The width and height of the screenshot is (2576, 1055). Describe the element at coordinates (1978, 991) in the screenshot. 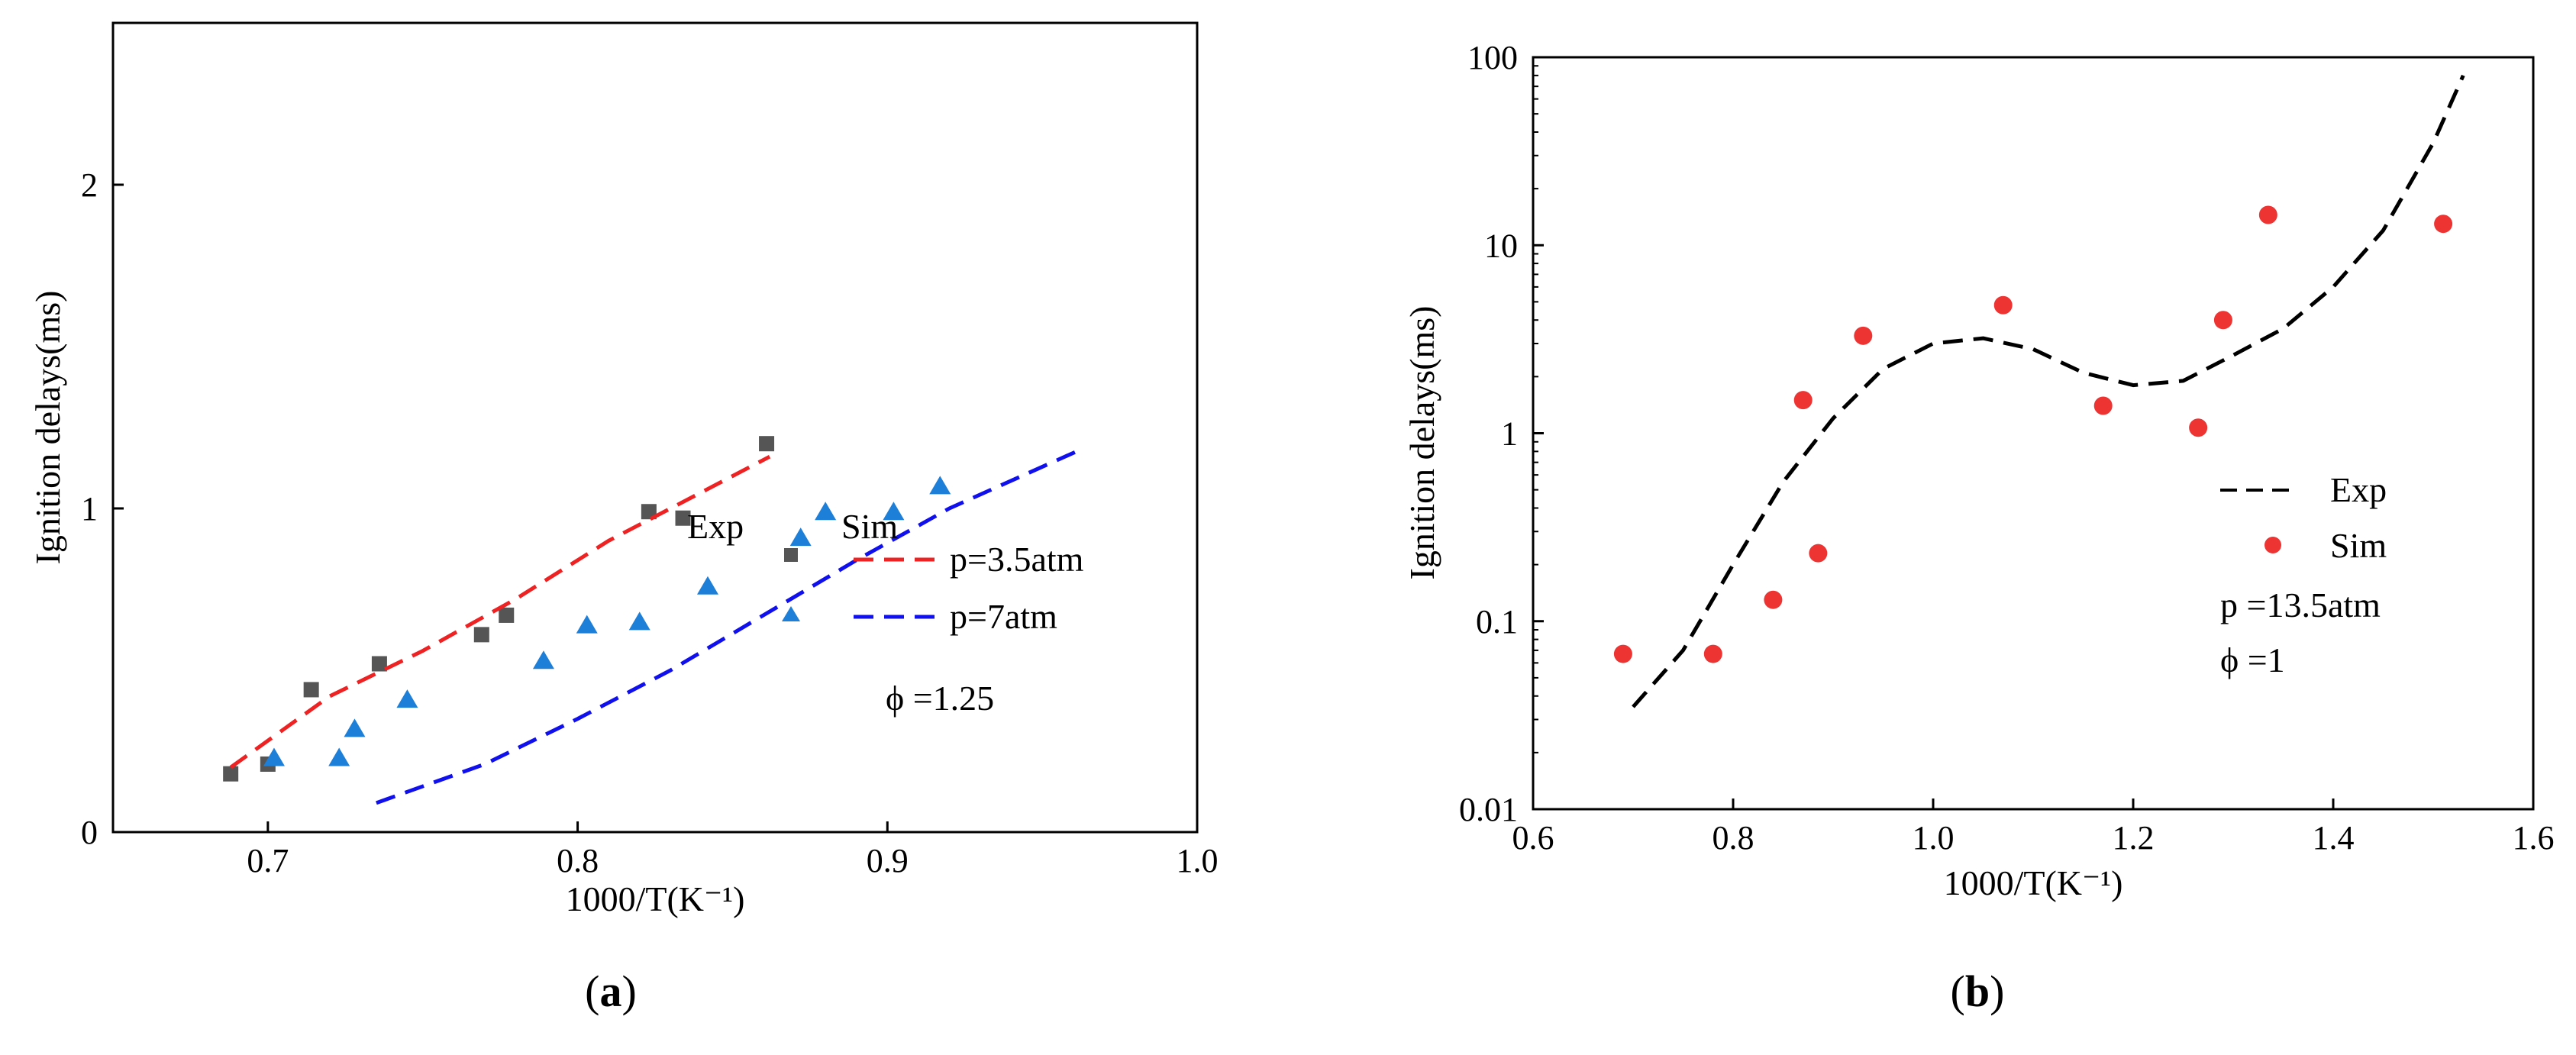

I see `caption-b: (b)` at that location.